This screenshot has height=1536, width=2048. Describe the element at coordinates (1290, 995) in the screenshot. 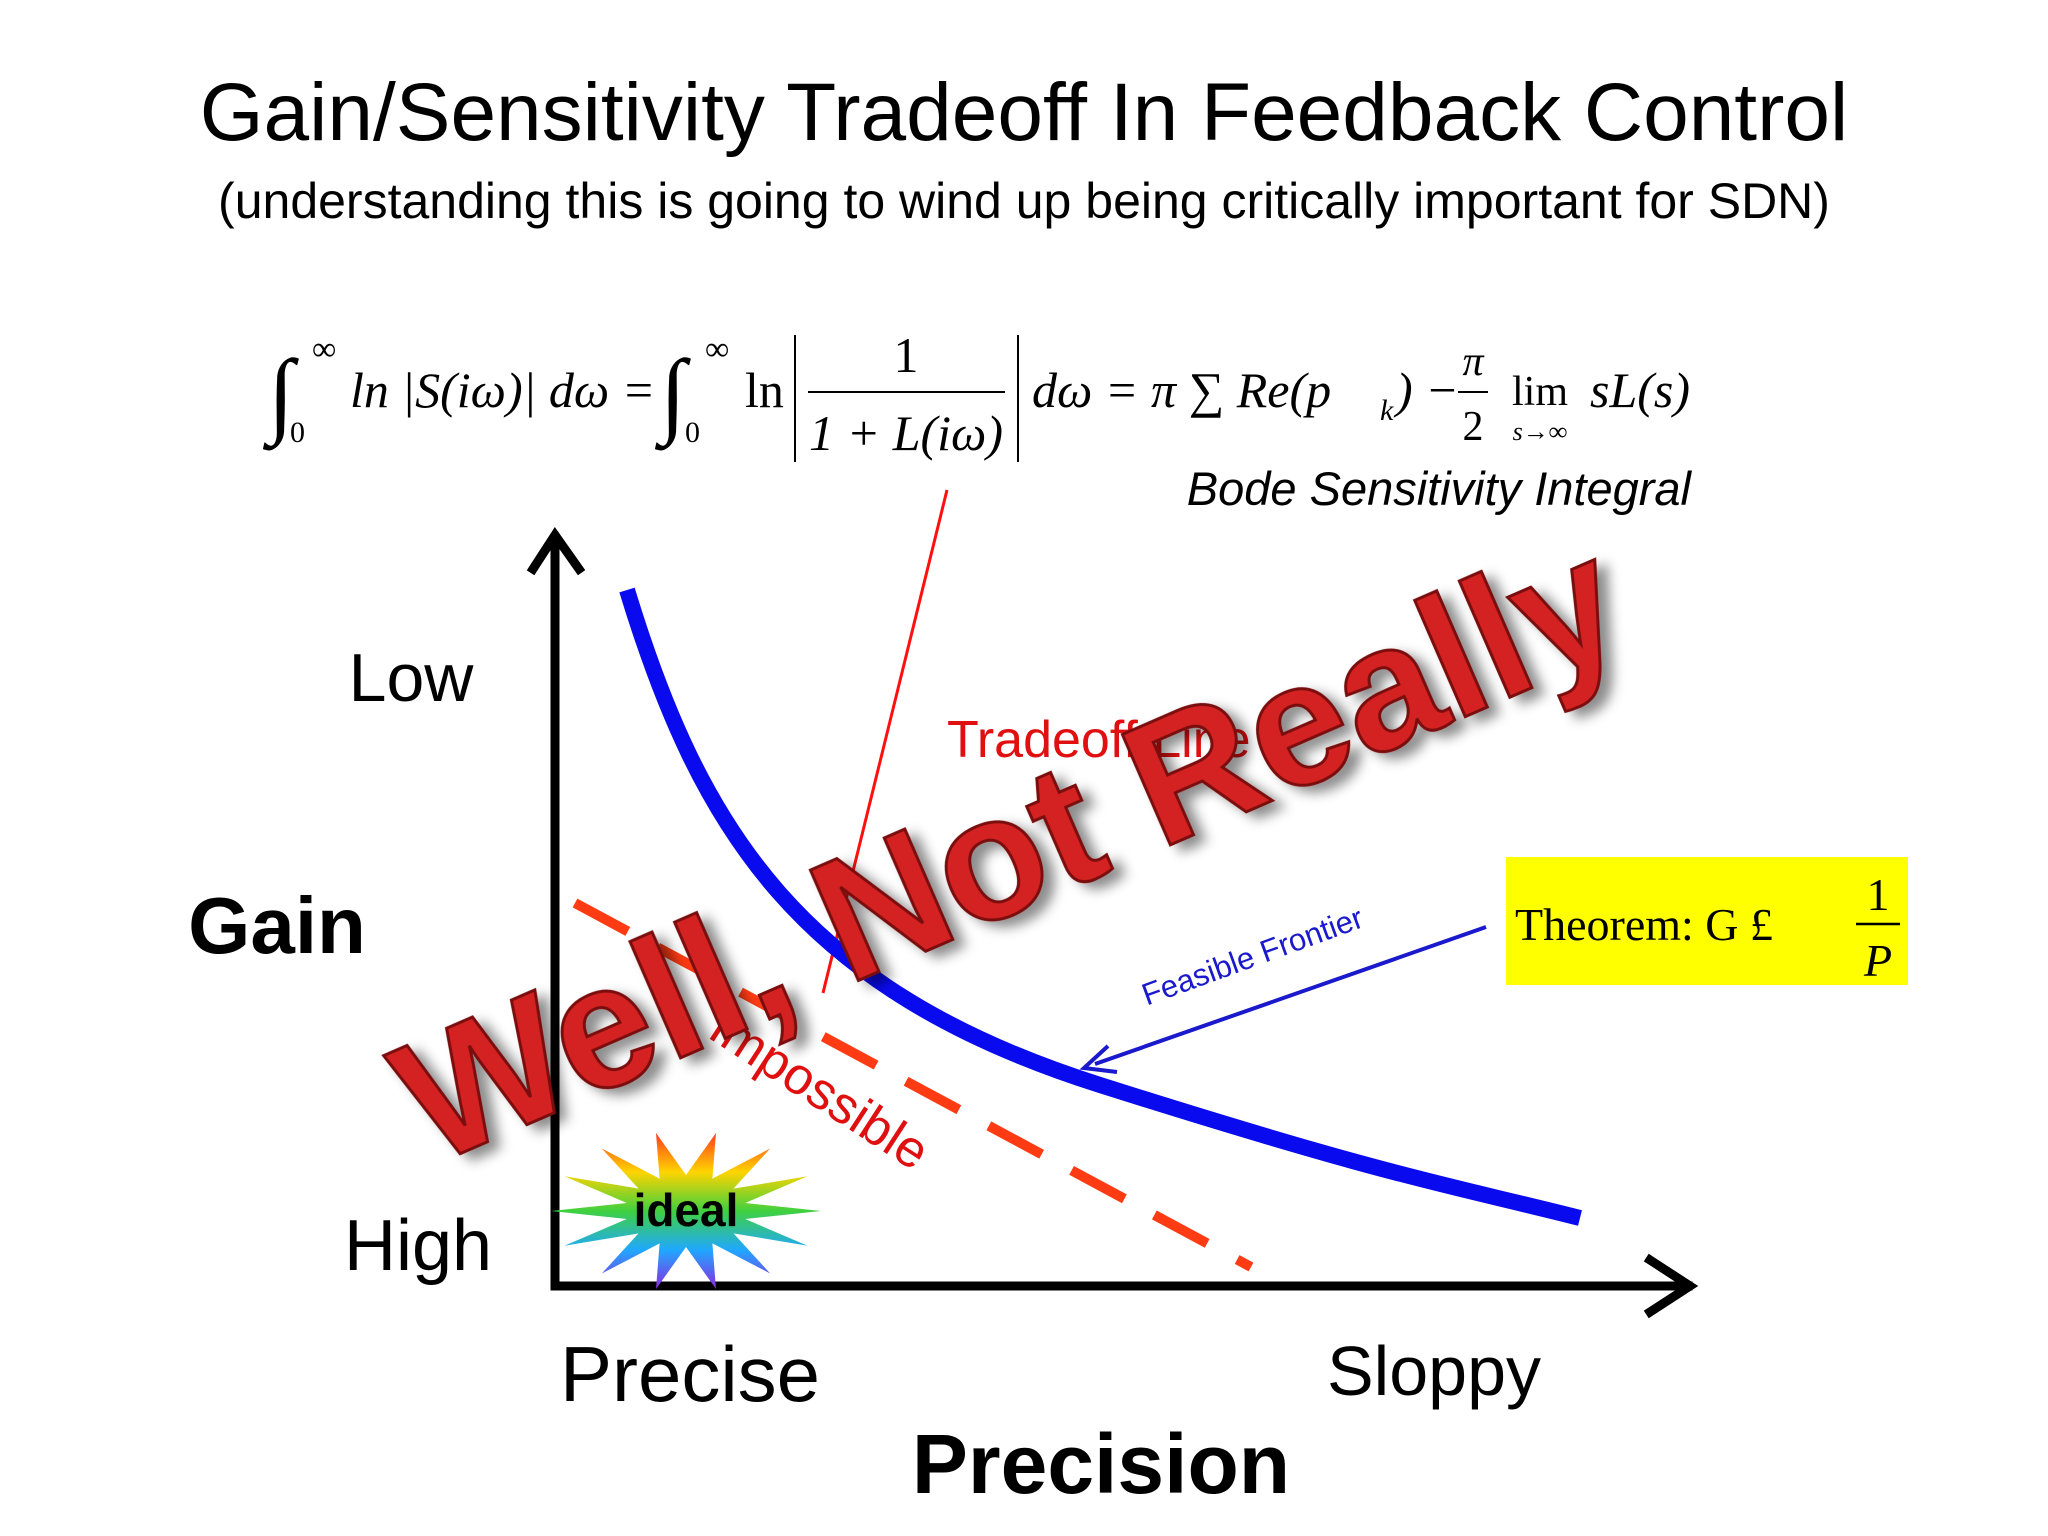

I see `arrow-line` at that location.